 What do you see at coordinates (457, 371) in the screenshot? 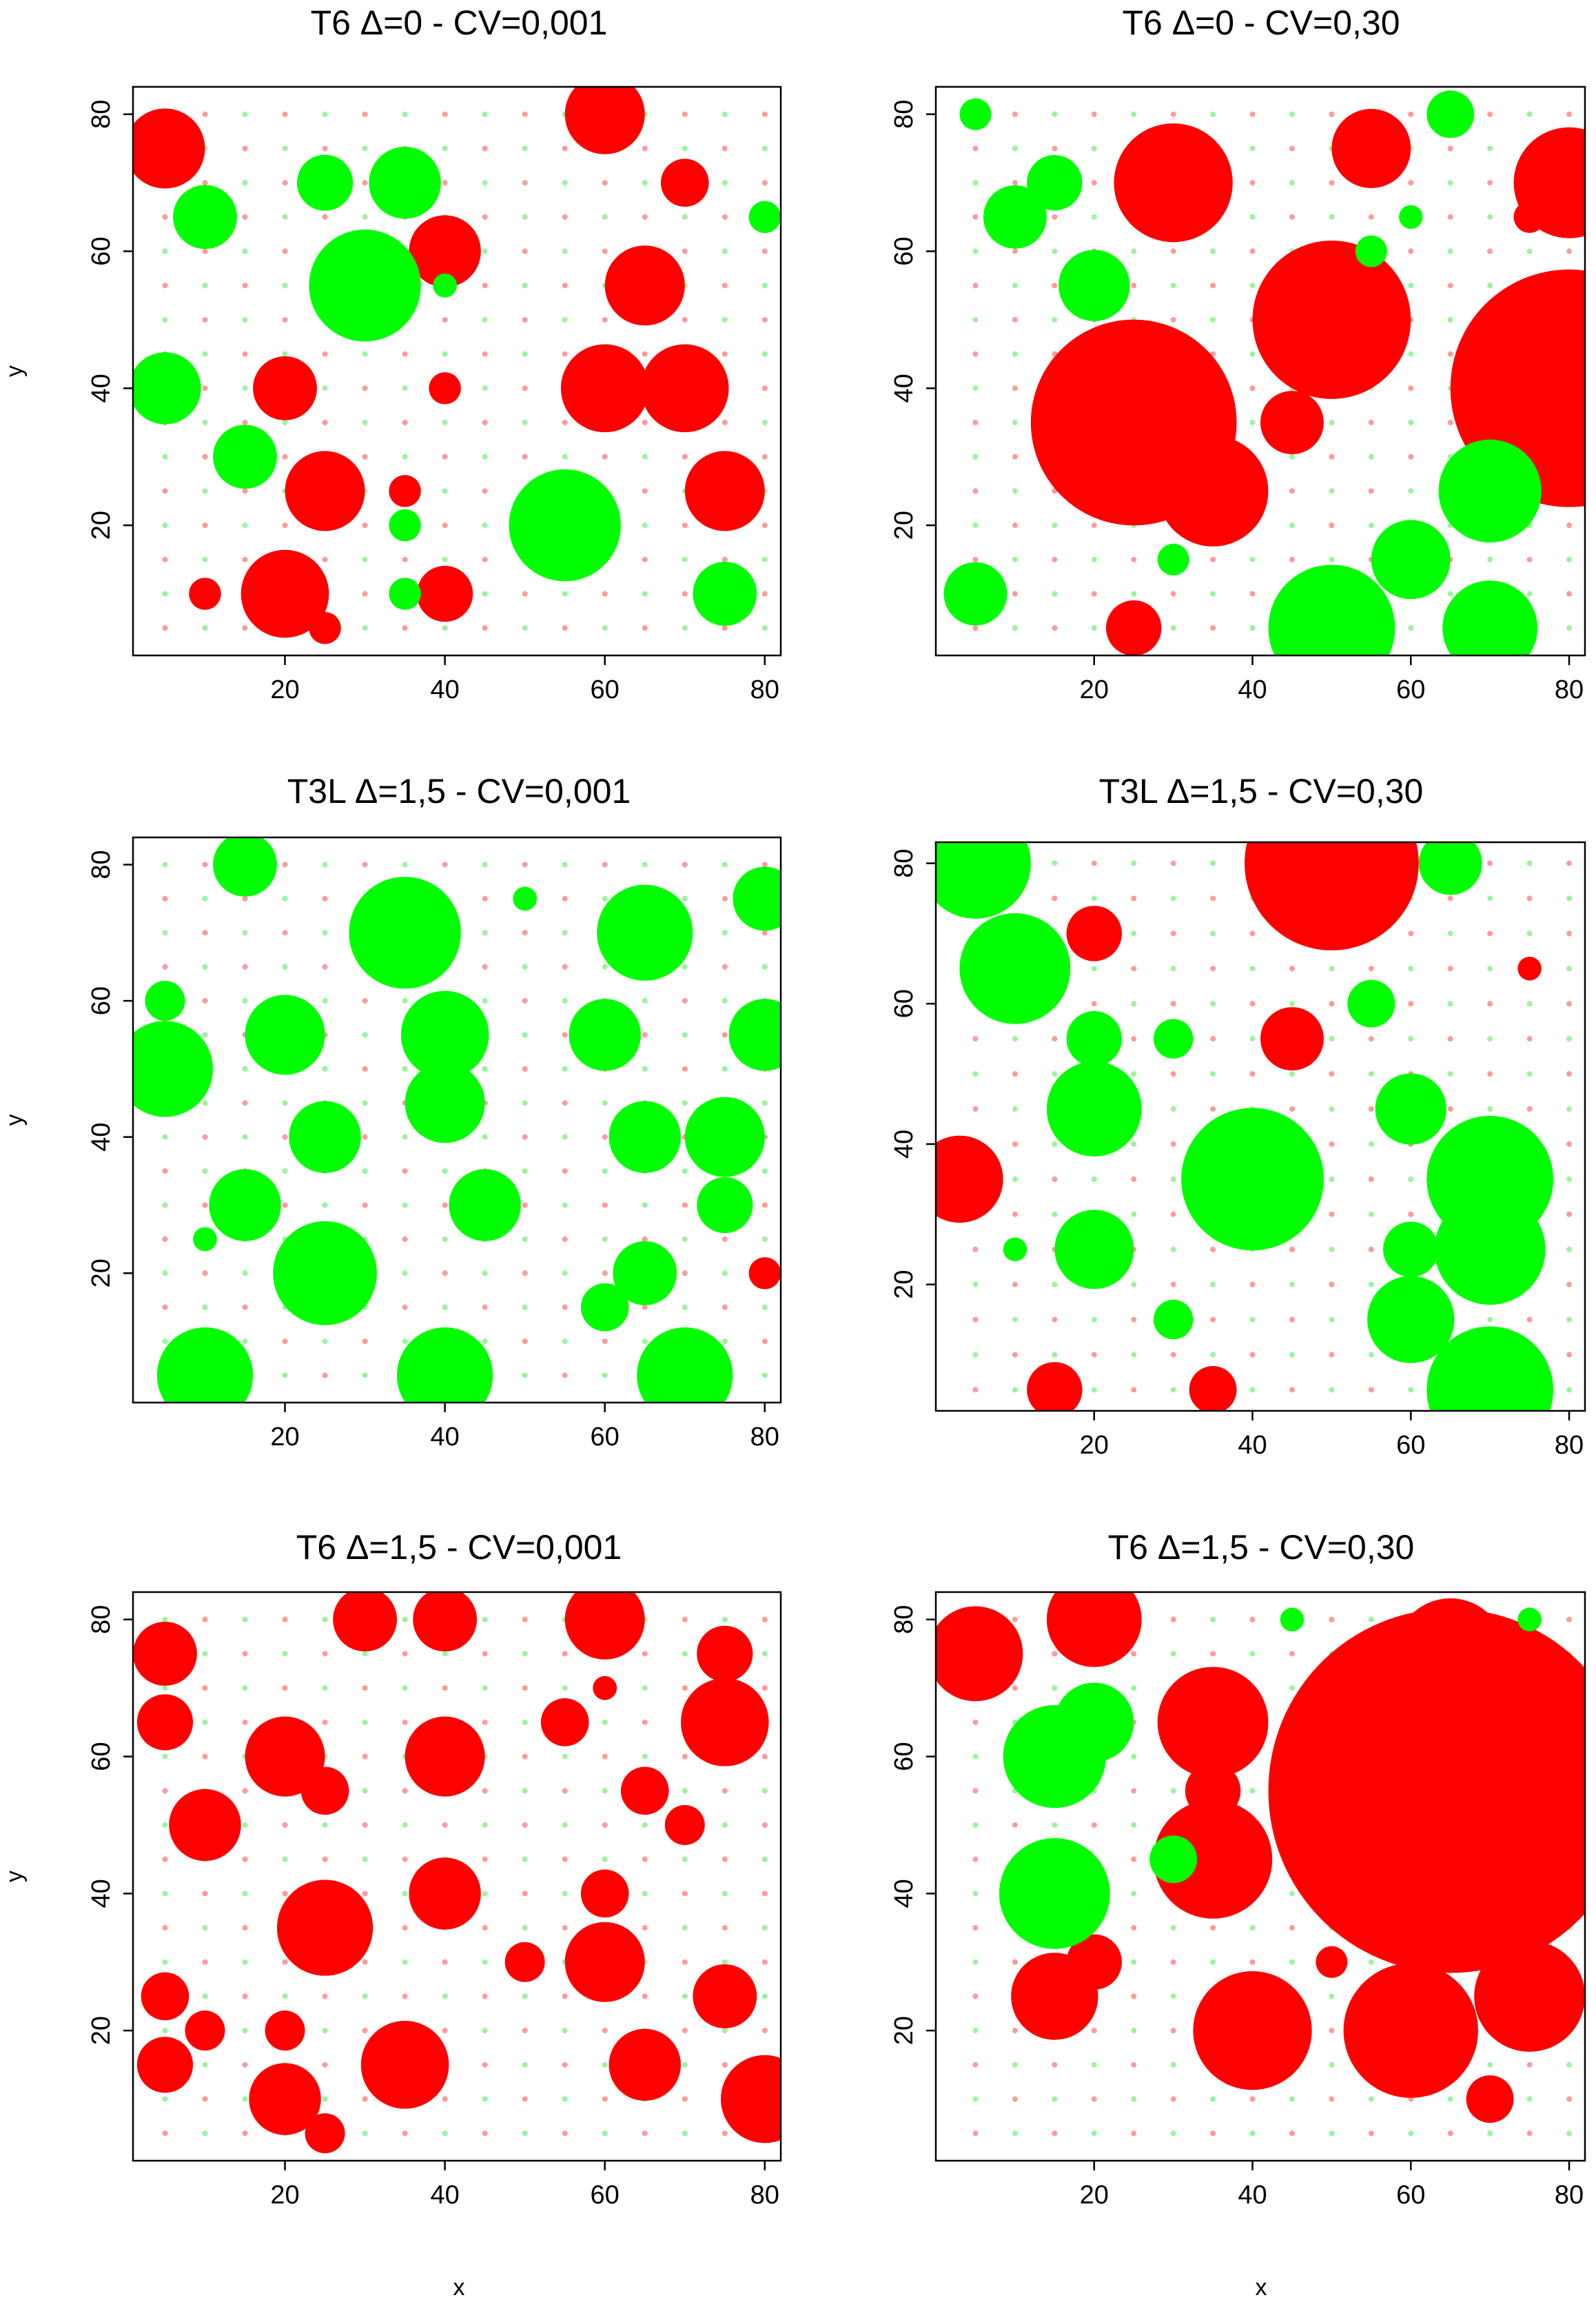
I see `plot-frame` at bounding box center [457, 371].